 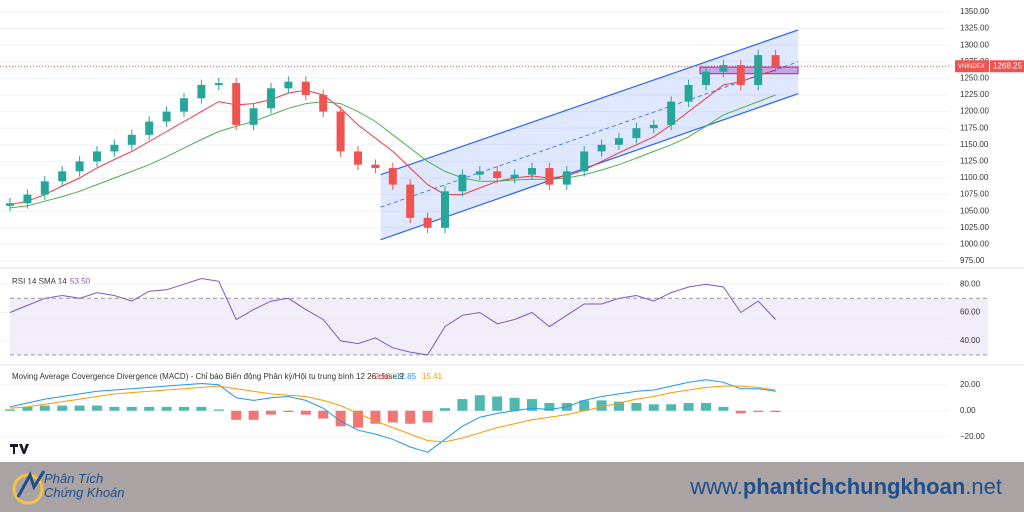 I want to click on macd-line, so click(x=392, y=414).